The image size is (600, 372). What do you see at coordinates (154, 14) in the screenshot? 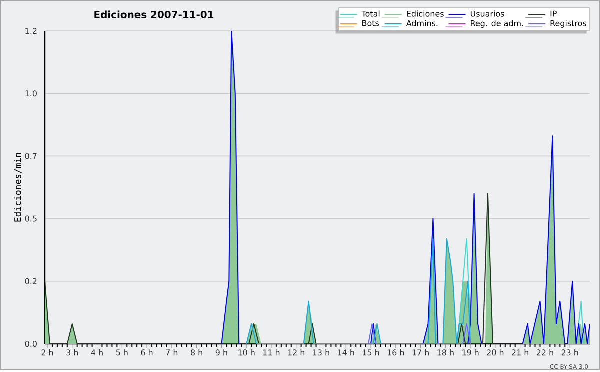
I see `chart-title: Ediciones 2007-11-01` at bounding box center [154, 14].